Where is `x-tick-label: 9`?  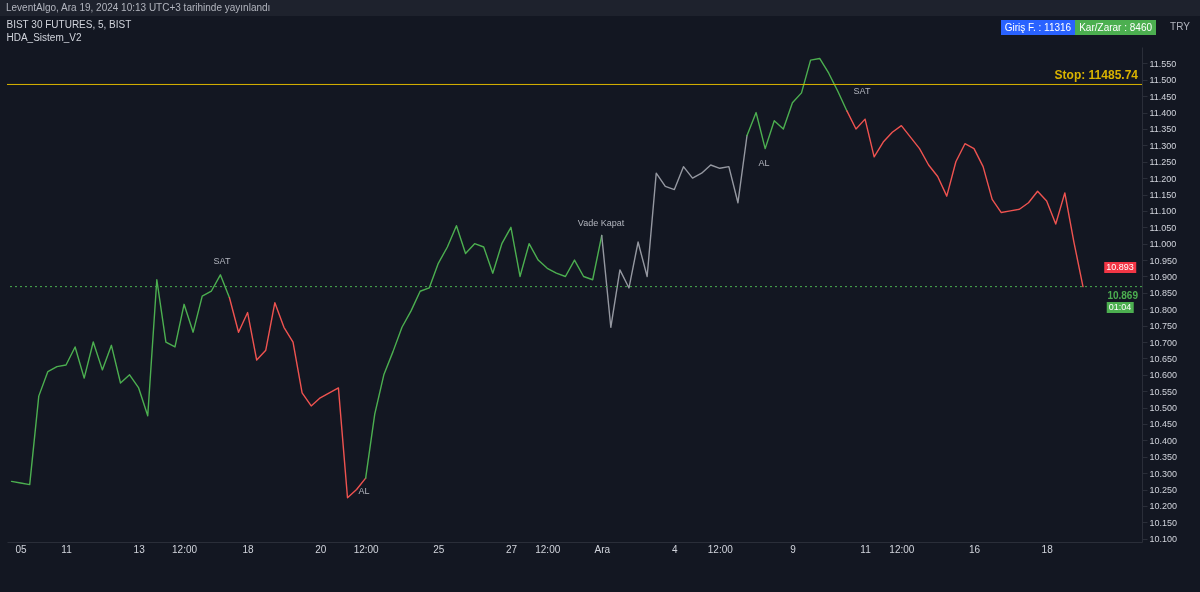 x-tick-label: 9 is located at coordinates (793, 549).